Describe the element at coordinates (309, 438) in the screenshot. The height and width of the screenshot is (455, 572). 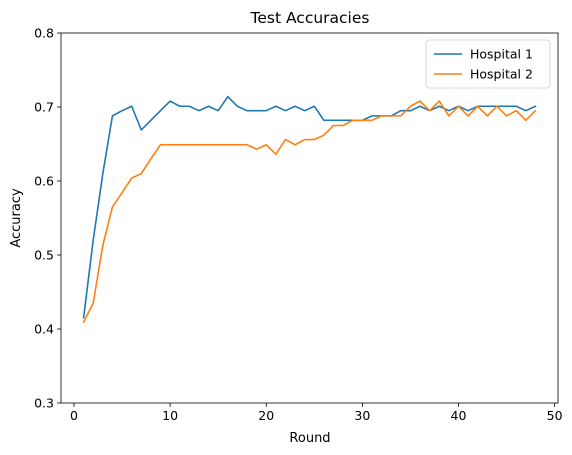
I see `x-axis-label: Round` at that location.